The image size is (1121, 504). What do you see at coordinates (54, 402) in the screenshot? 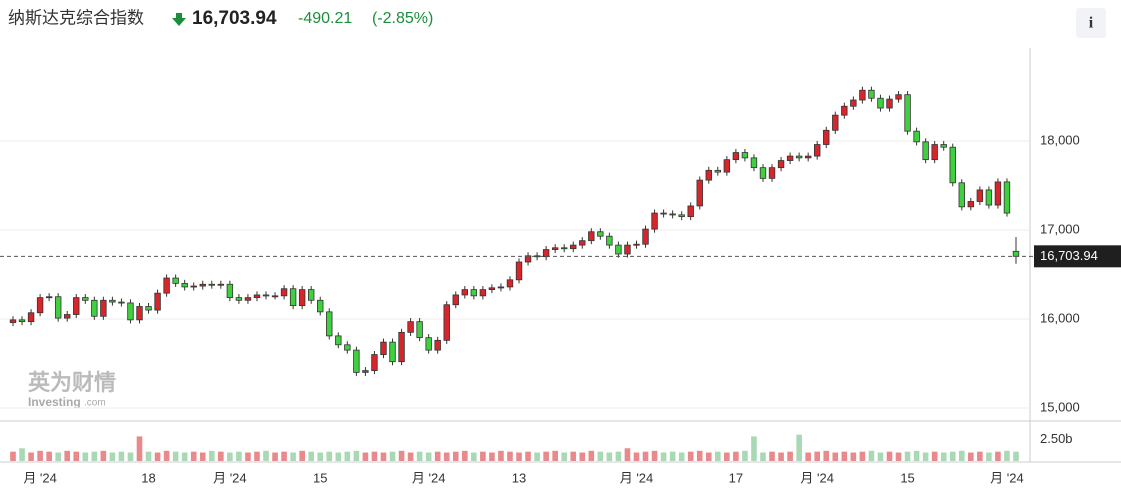
I see `watermark-site: Investing` at bounding box center [54, 402].